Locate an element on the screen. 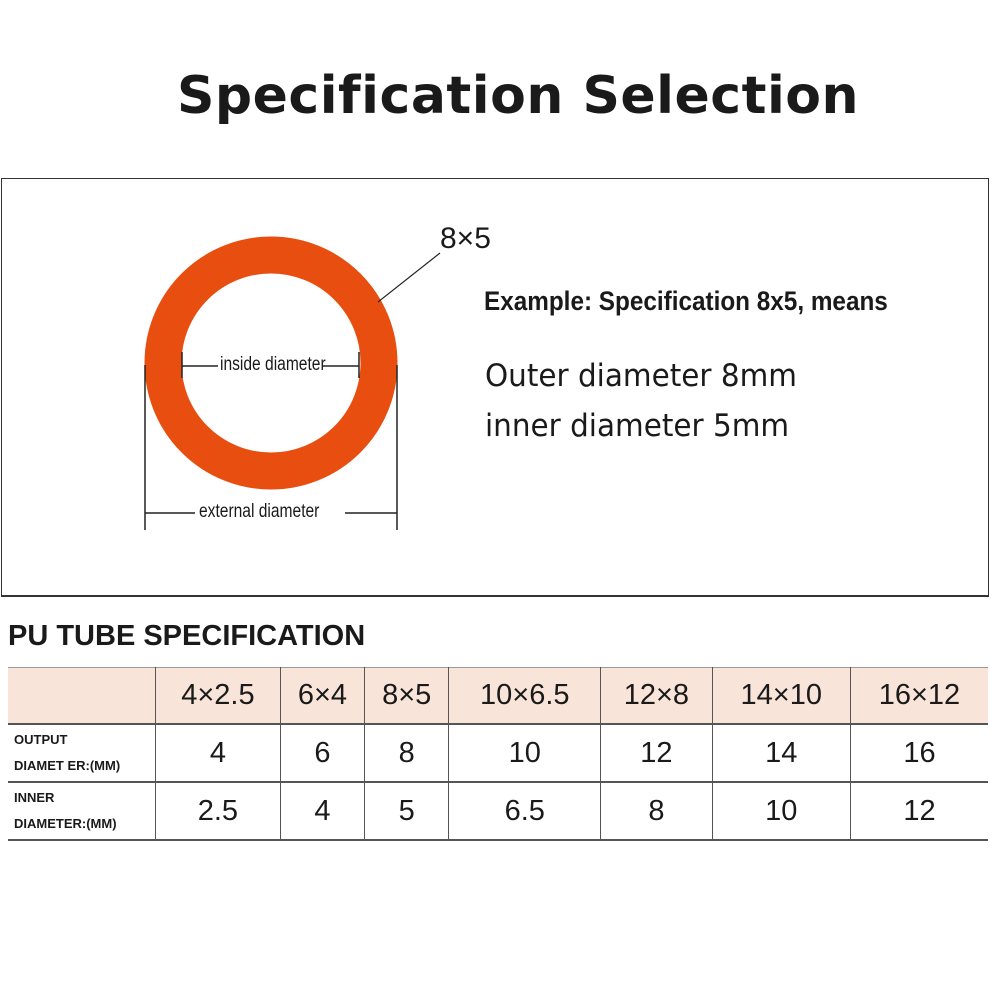  row-label-line: INNER is located at coordinates (34, 797).